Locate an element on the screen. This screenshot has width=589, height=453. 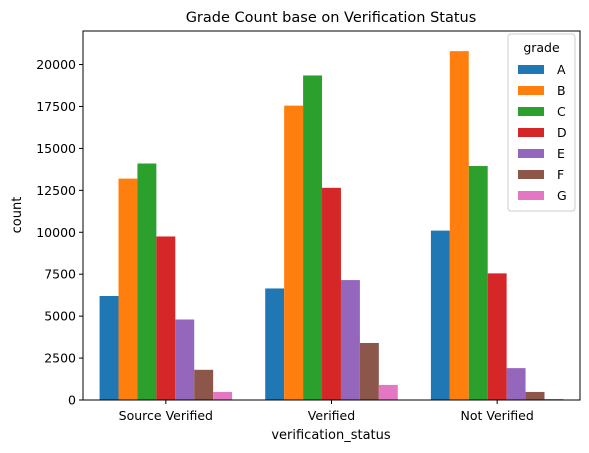
legend-label-g: G is located at coordinates (562, 195).